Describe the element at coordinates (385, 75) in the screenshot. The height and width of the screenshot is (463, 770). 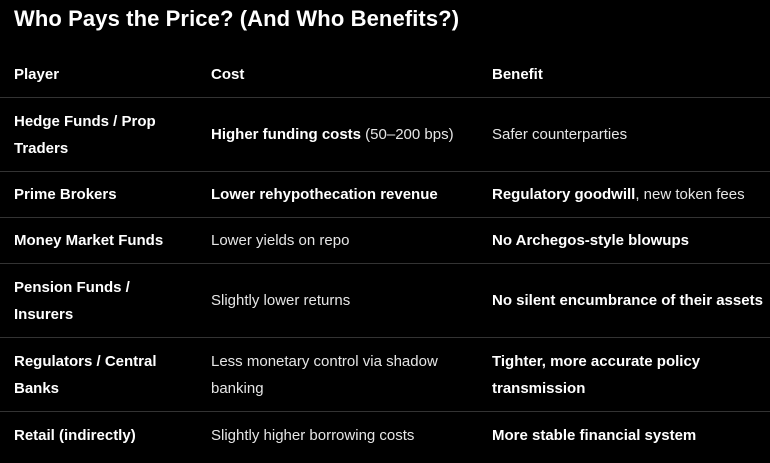
I see `table-header-row: Player Cost Benefit` at that location.